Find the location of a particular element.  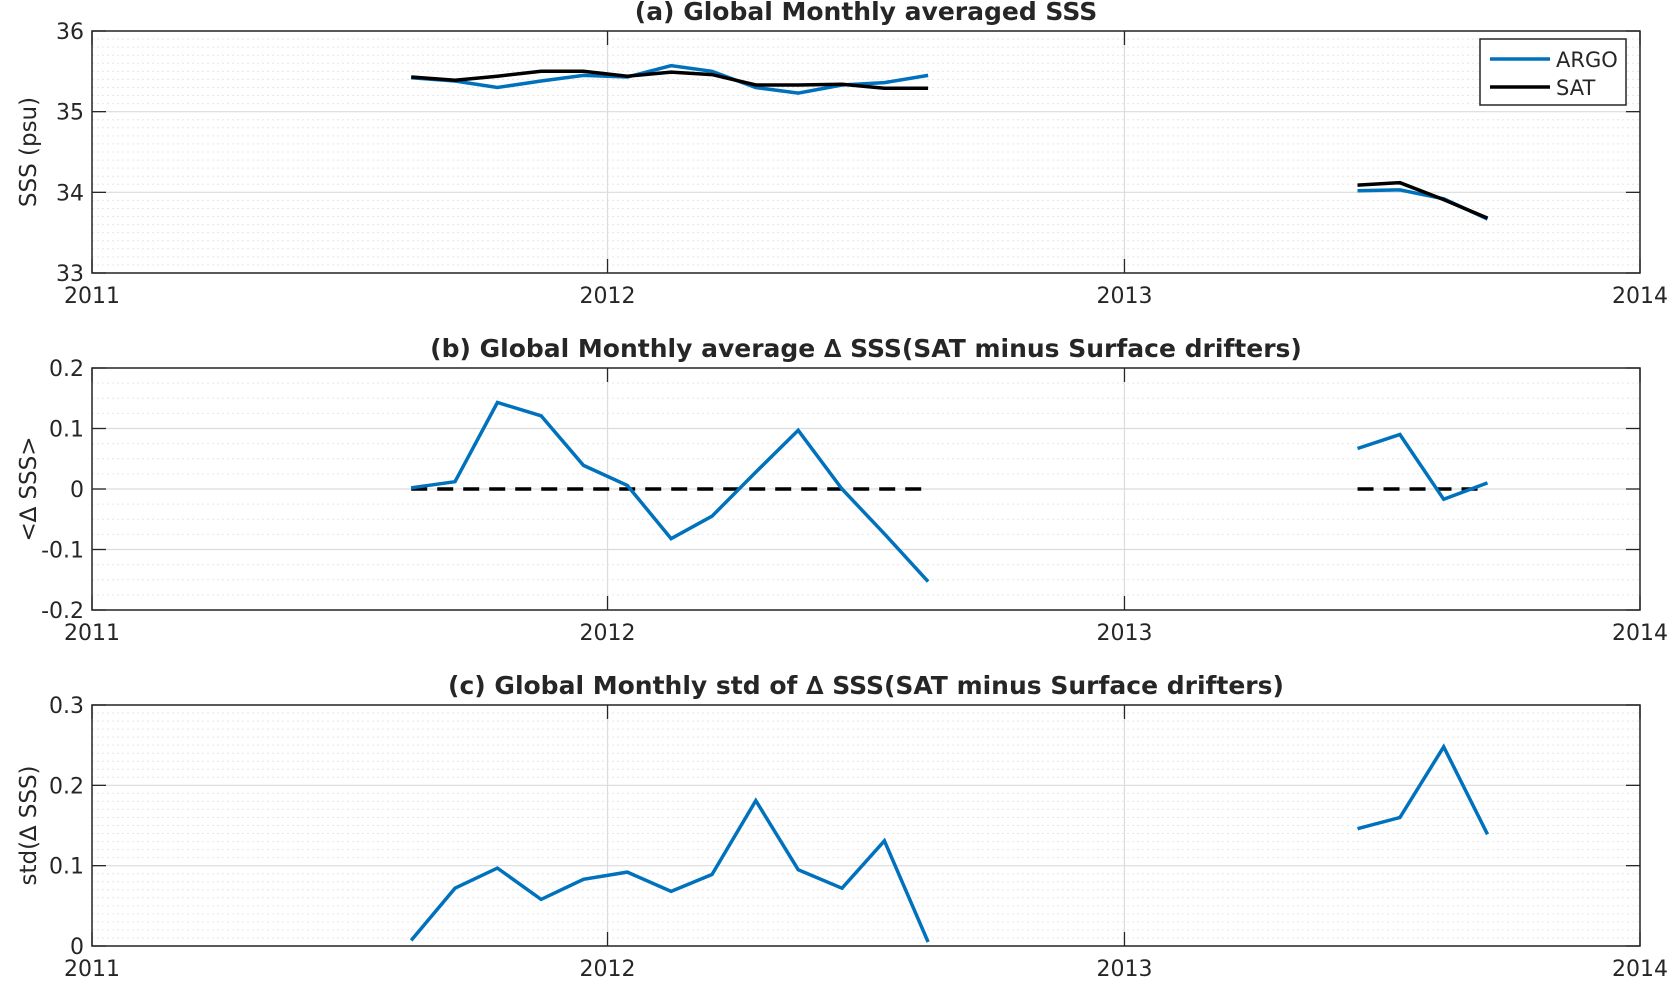

y-tick-label: 36 is located at coordinates (70, 32).